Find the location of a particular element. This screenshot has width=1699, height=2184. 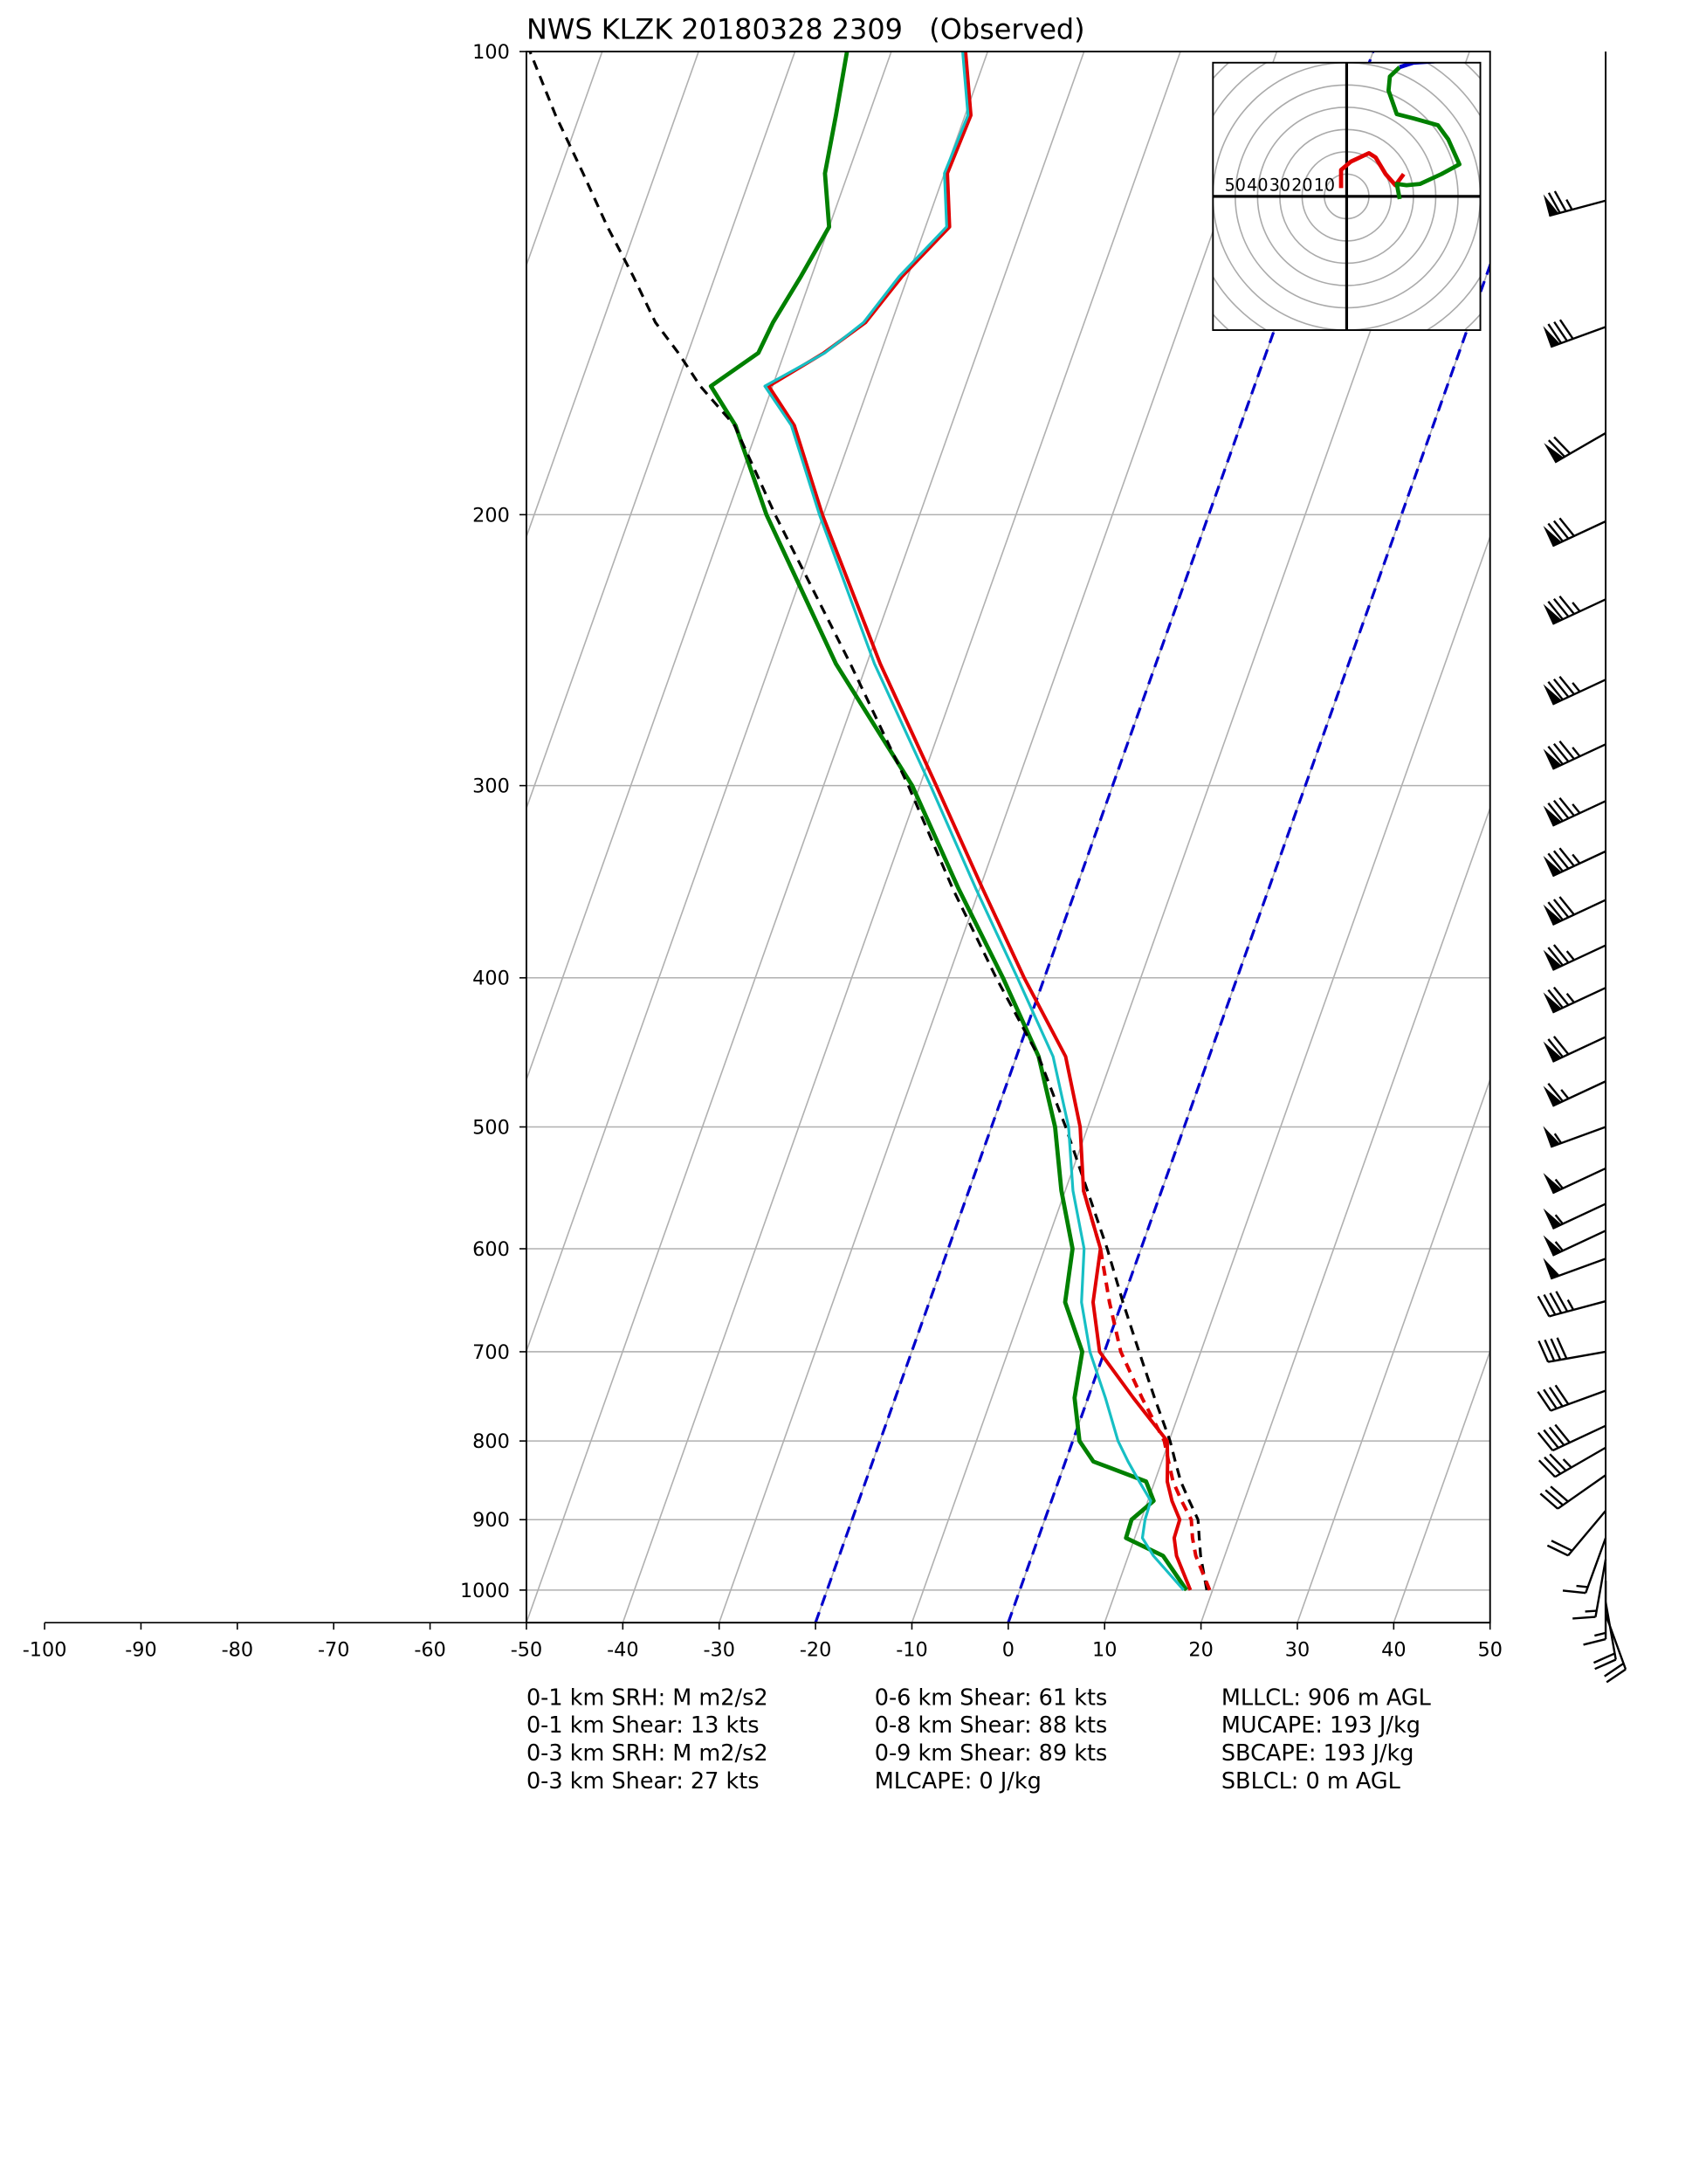

hodograph-ring-label: 20 is located at coordinates (1301, 186).